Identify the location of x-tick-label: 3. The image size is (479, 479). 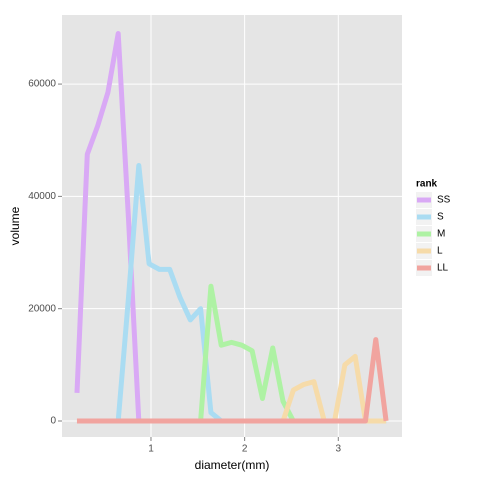
(339, 449).